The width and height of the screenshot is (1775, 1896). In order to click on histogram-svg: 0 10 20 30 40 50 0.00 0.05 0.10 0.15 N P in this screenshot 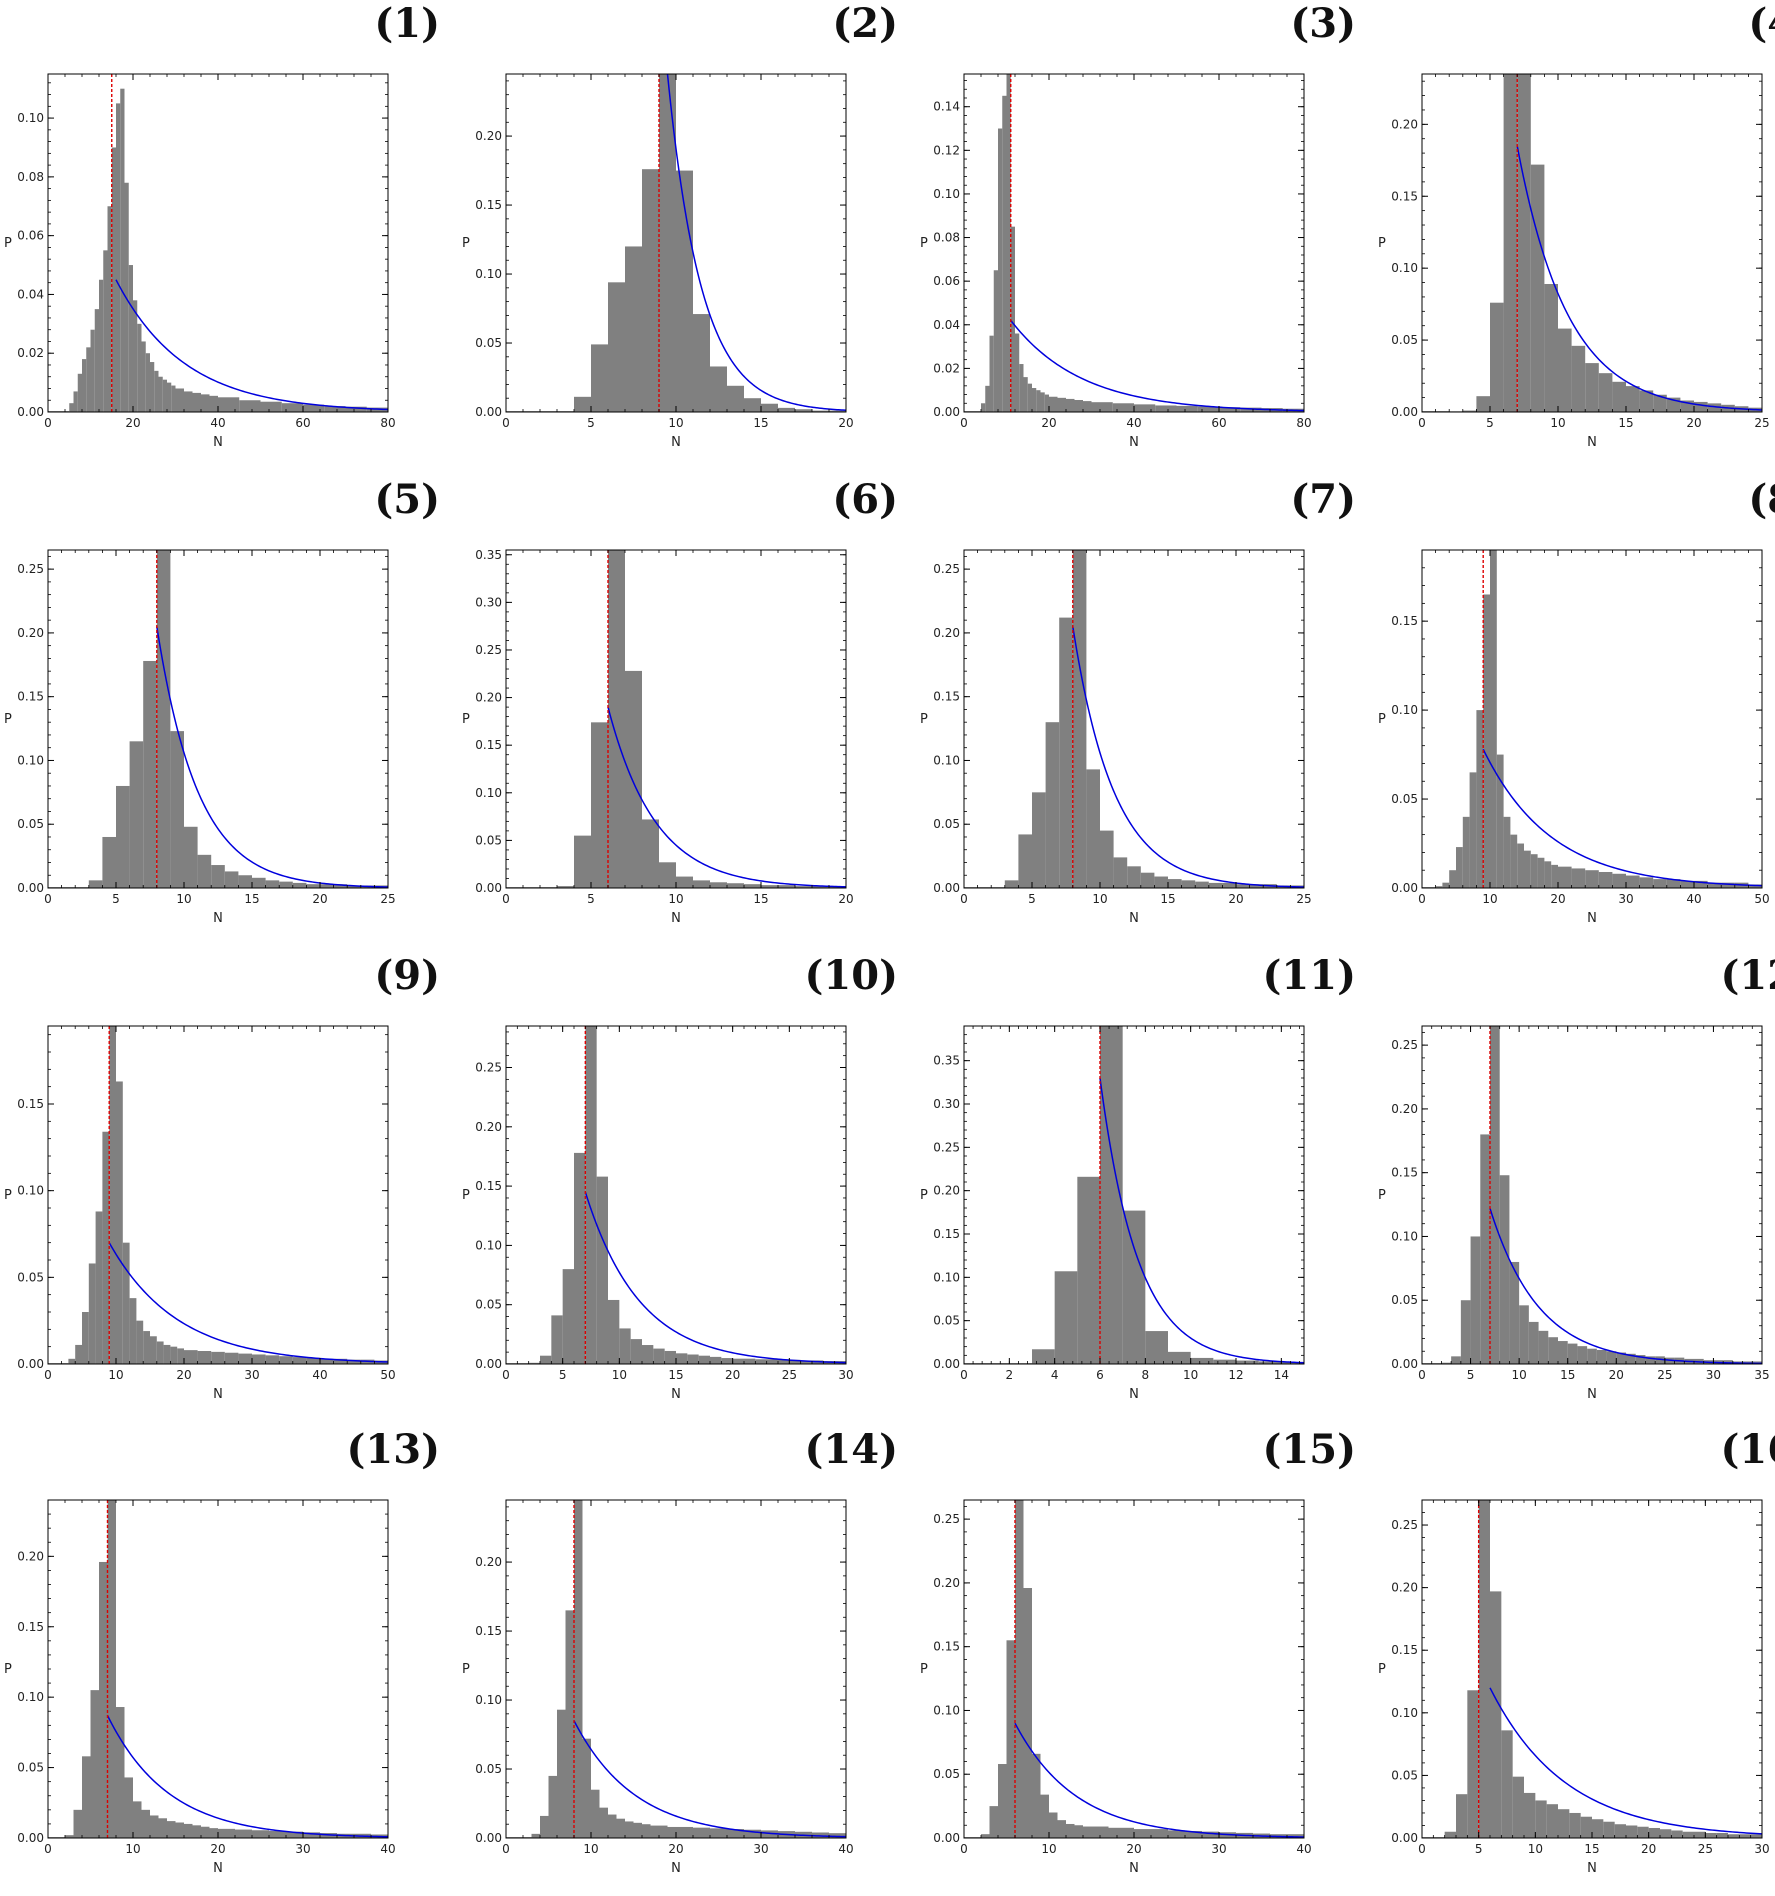, I will do `click(200, 1213)`.